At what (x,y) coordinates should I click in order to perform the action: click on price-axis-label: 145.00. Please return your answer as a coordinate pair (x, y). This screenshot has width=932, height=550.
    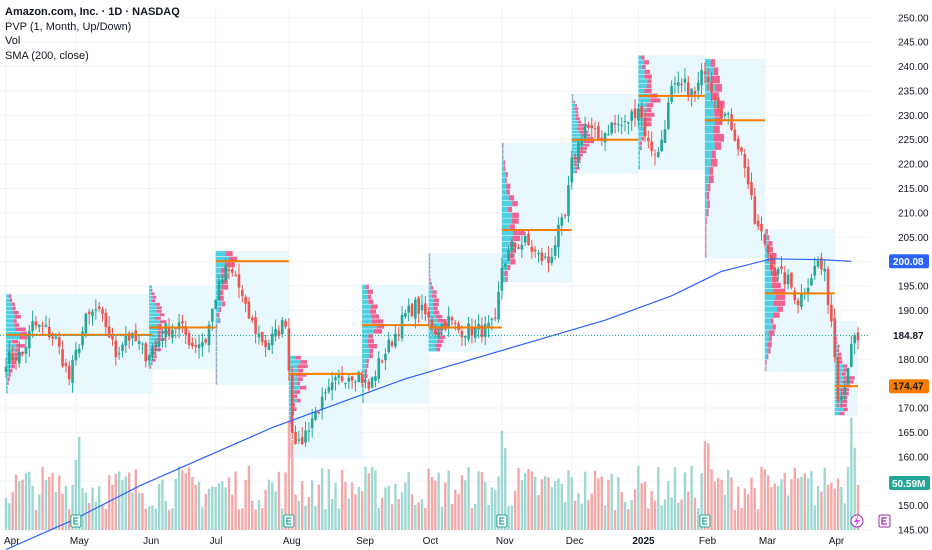
    Looking at the image, I should click on (913, 531).